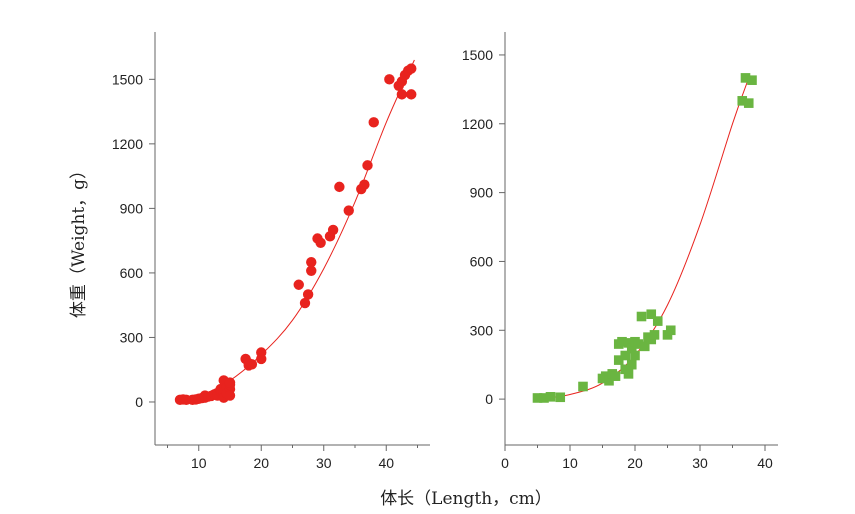 This screenshot has width=855, height=514. Describe the element at coordinates (199, 463) in the screenshot. I see `left-x-tick-label: 10` at that location.